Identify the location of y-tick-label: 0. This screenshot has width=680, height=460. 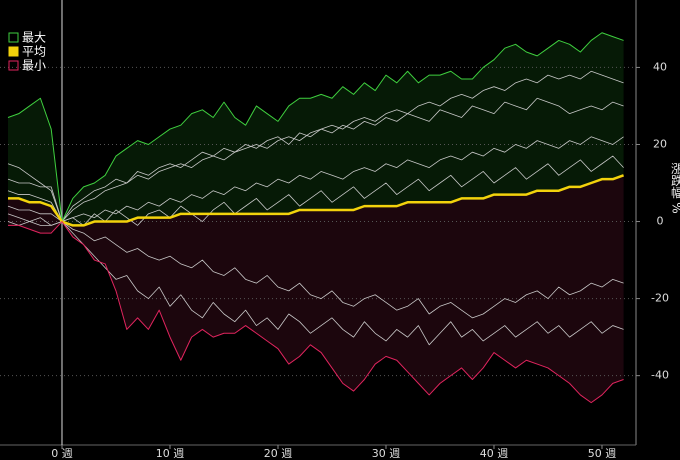
(660, 221).